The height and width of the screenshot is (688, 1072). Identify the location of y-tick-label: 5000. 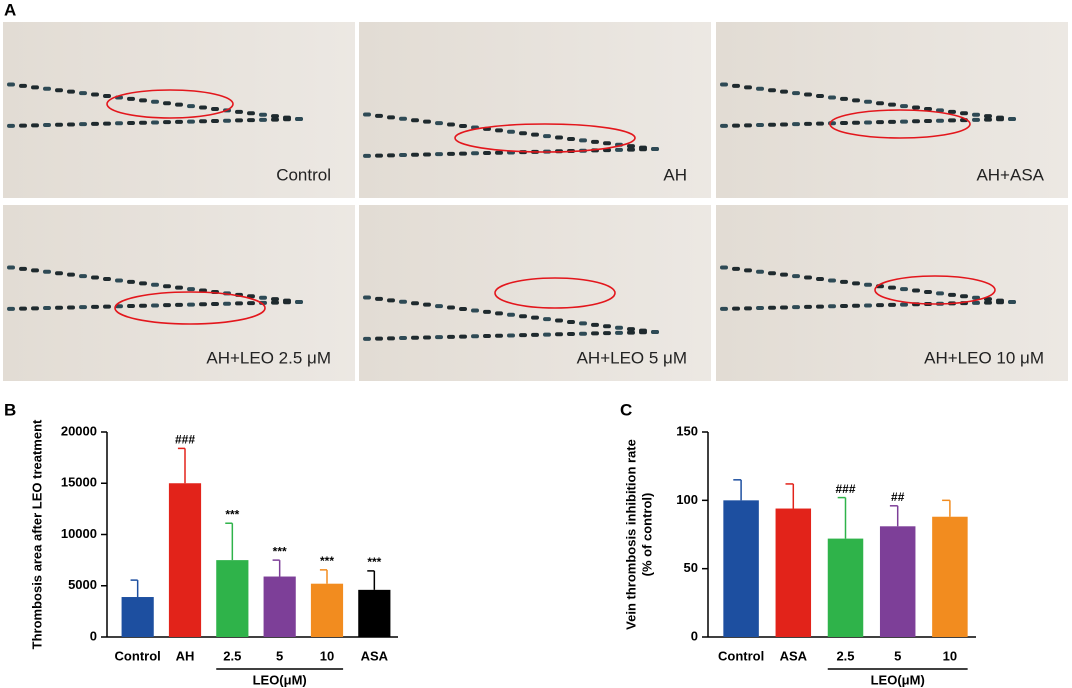
(82, 584).